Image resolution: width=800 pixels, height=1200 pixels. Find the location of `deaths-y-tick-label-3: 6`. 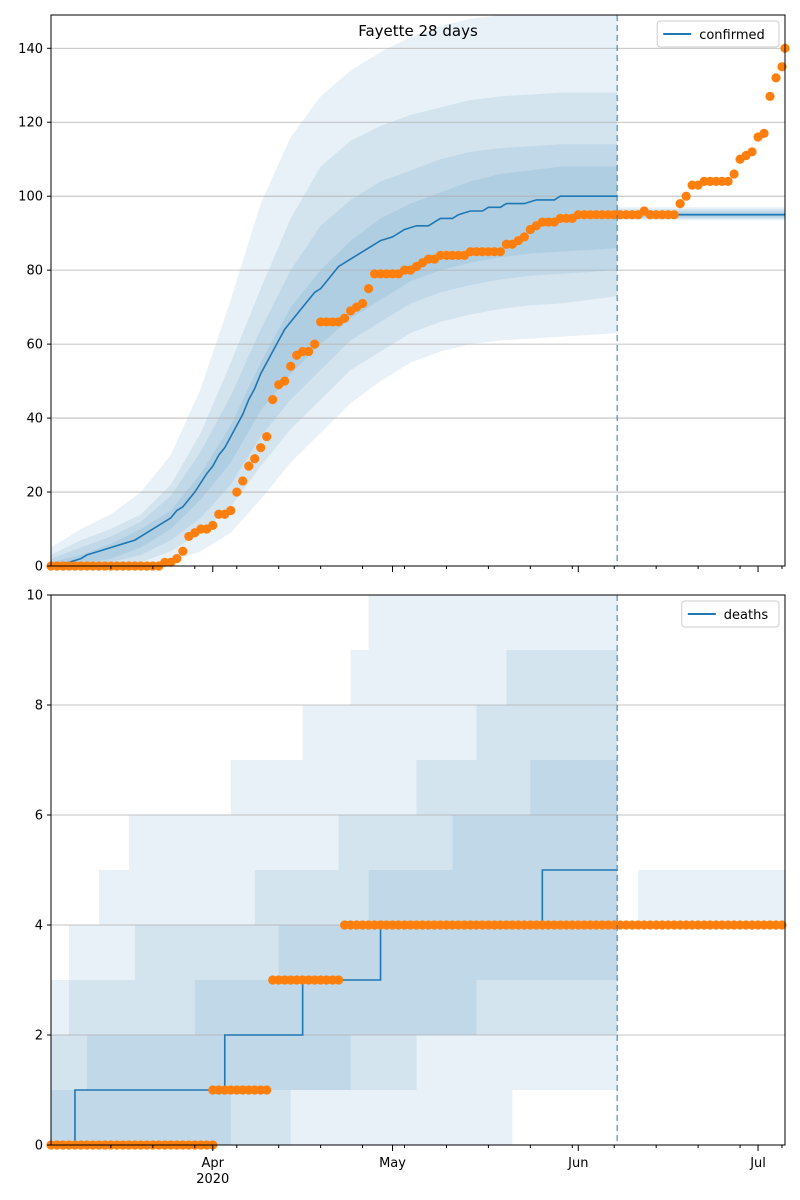

deaths-y-tick-label-3: 6 is located at coordinates (39, 816).